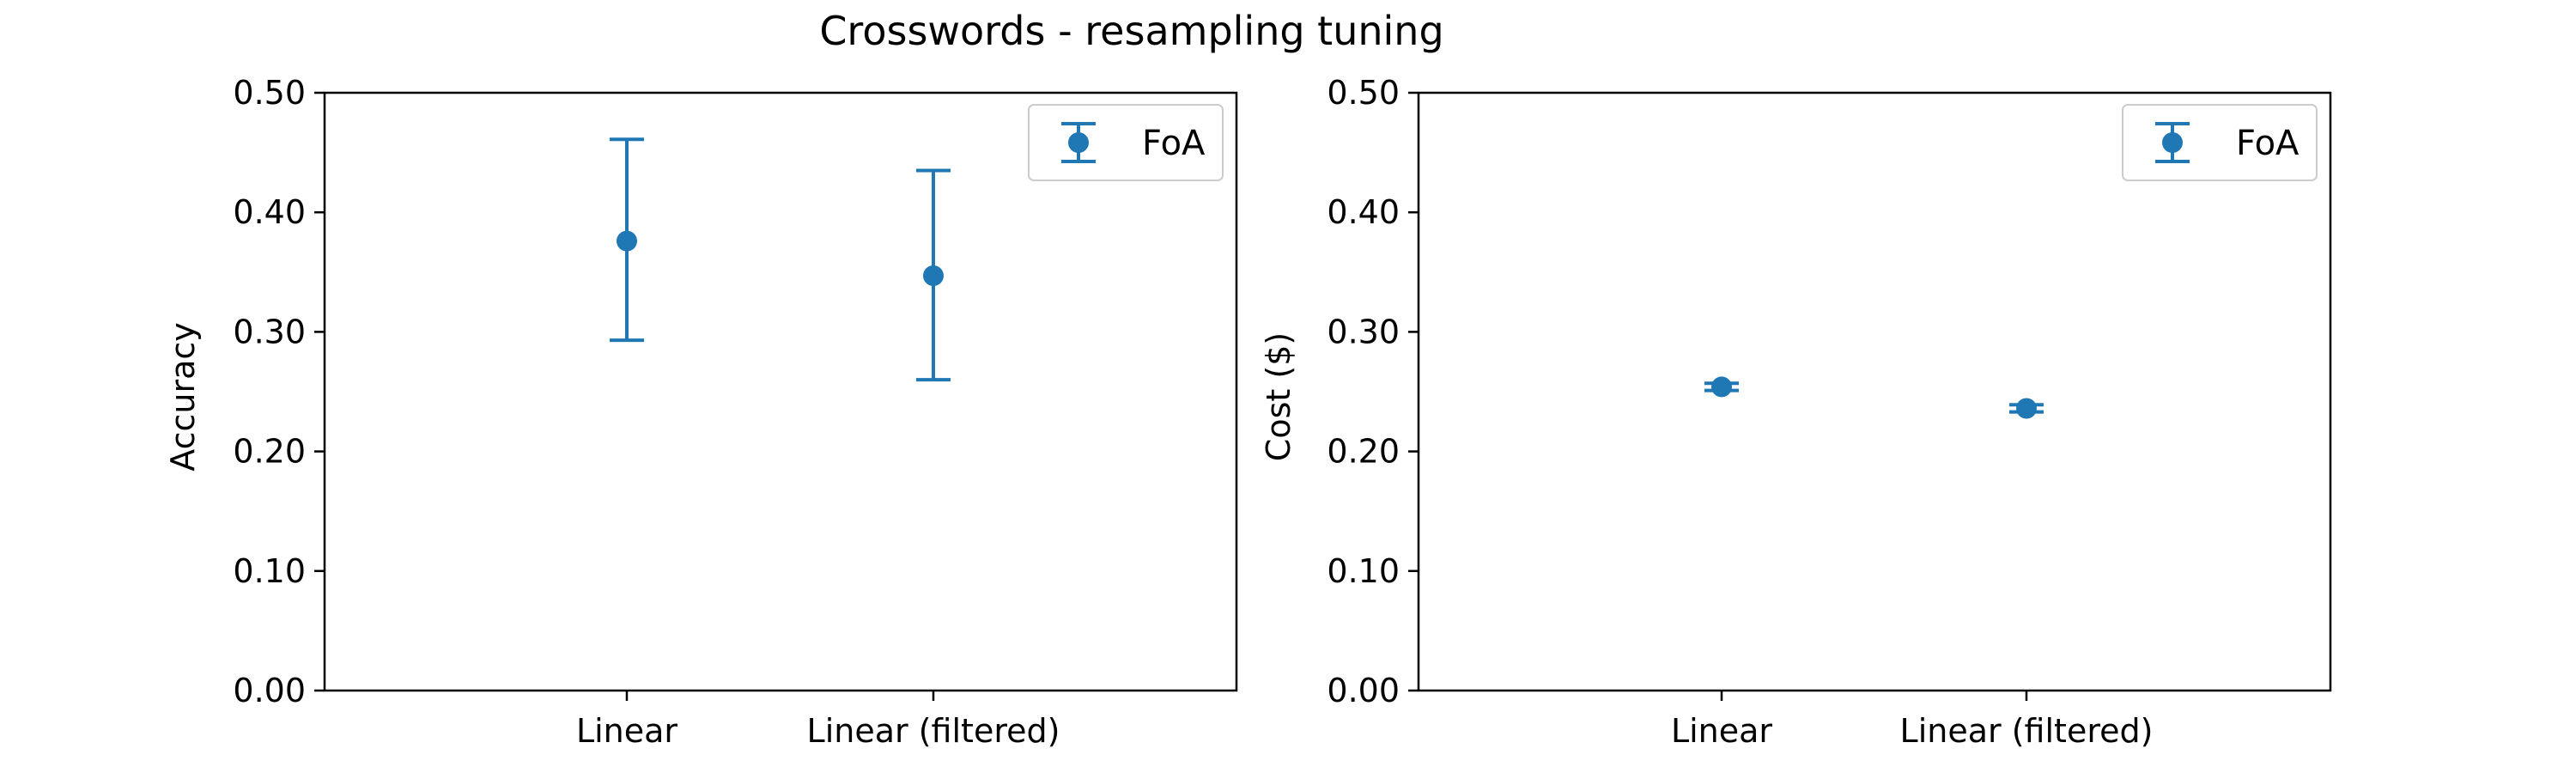 Image resolution: width=2576 pixels, height=773 pixels. Describe the element at coordinates (1279, 396) in the screenshot. I see `y-axis-label: Cost ($)` at that location.